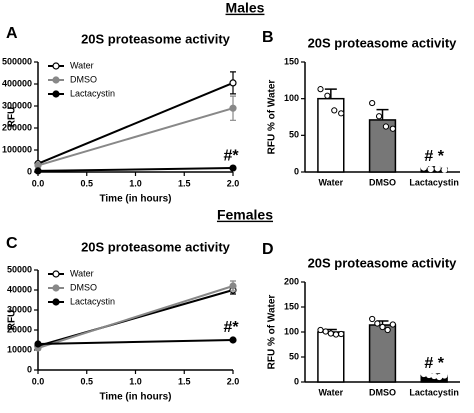  I want to click on x-tick-label: Lactacystin, so click(434, 392).